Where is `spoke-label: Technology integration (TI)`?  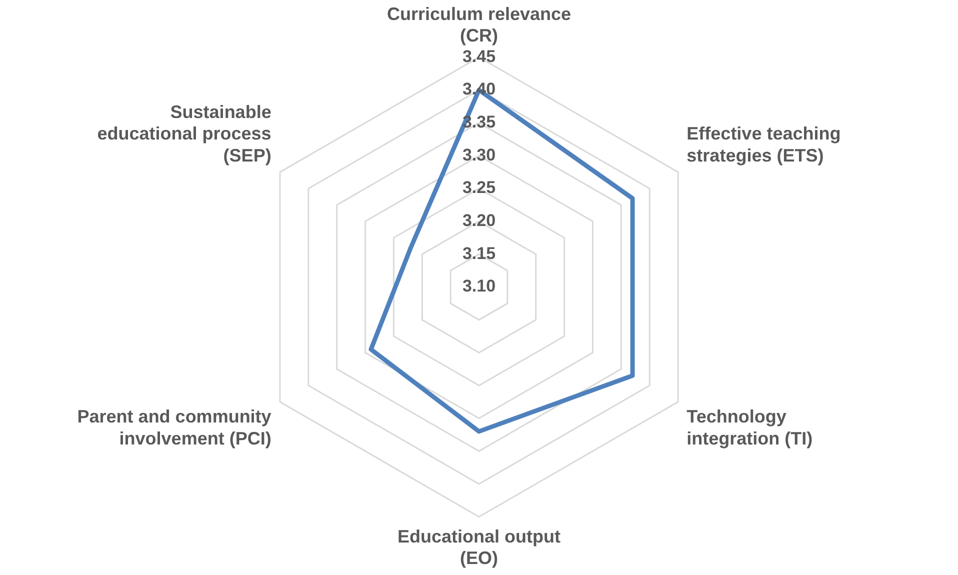 spoke-label: Technology integration (TI) is located at coordinates (749, 427).